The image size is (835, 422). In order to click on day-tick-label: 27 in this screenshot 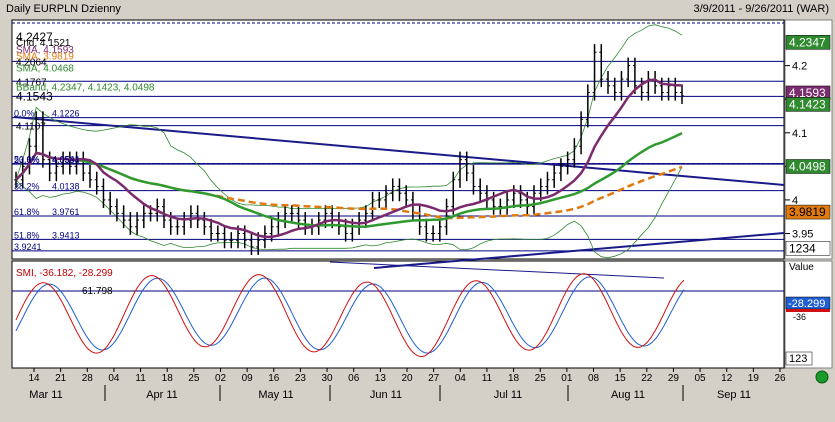, I will do `click(434, 378)`.